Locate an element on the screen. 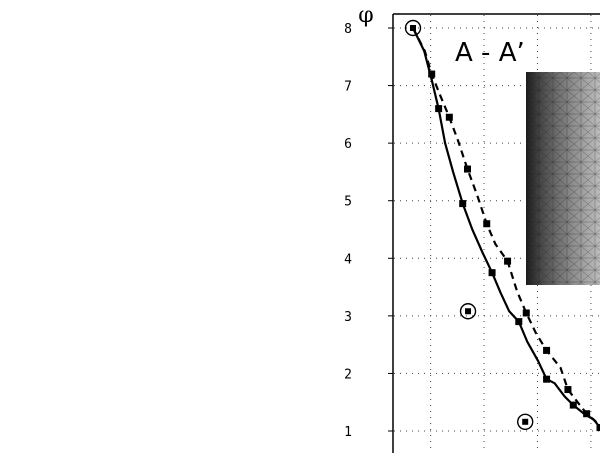  inset-mesh-image is located at coordinates (563, 178).